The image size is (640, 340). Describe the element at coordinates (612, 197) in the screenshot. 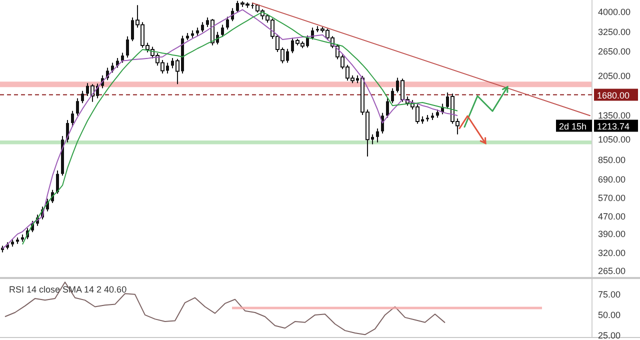

I see `y-tick-label: 570.00` at that location.